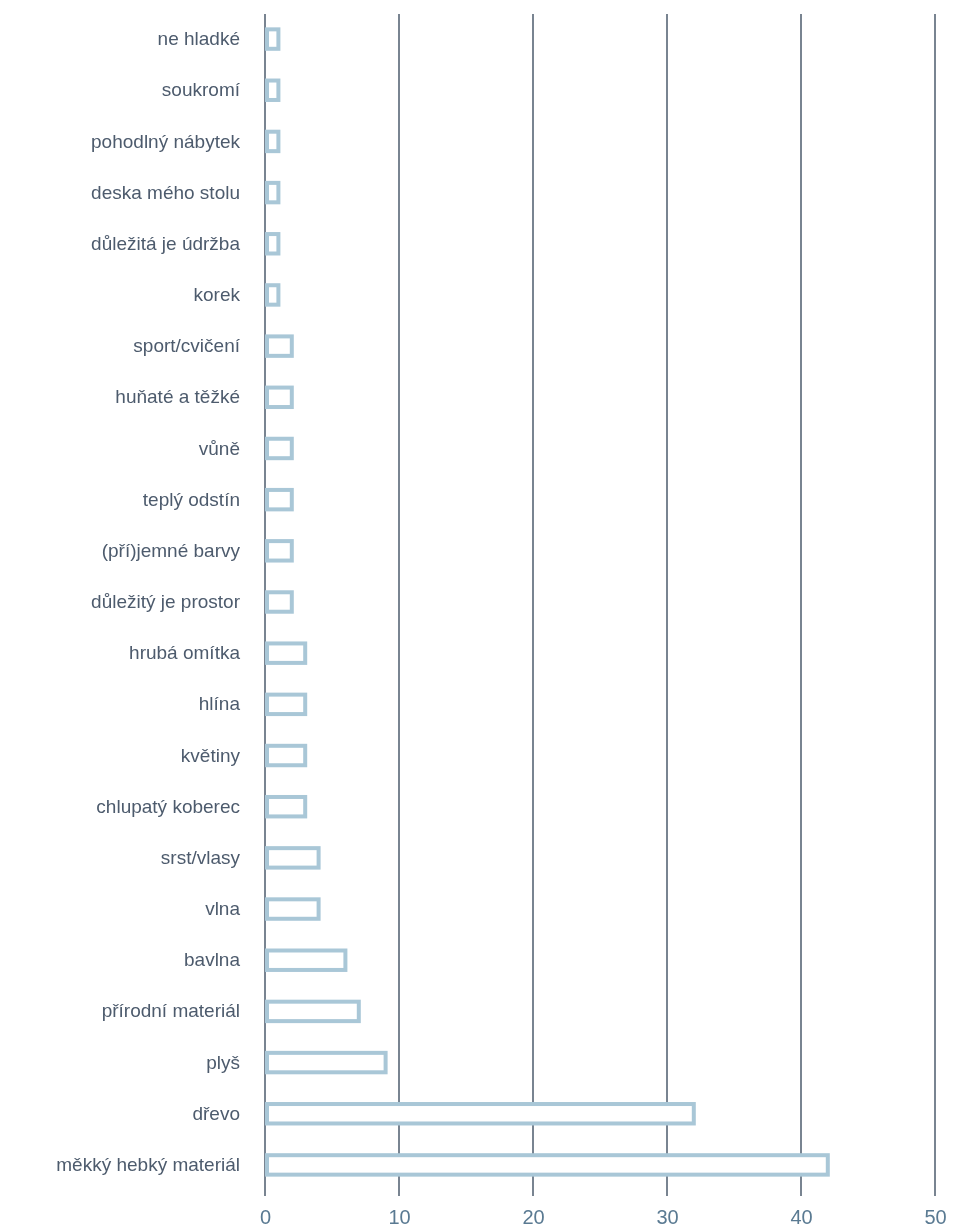 Image resolution: width=954 pixels, height=1232 pixels. What do you see at coordinates (170, 1011) in the screenshot?
I see `y-tick-label: přírodní materiál` at bounding box center [170, 1011].